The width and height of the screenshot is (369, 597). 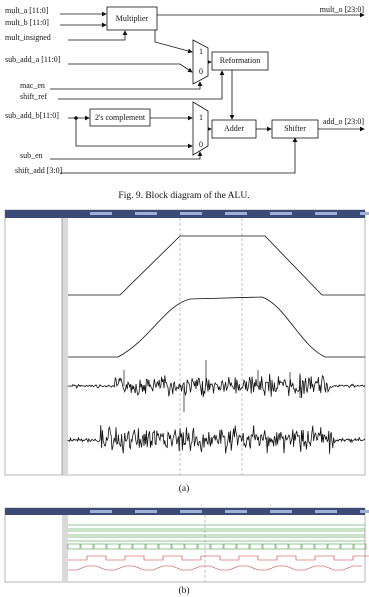 What do you see at coordinates (343, 121) in the screenshot?
I see `output-label: add_o [23:0]` at bounding box center [343, 121].